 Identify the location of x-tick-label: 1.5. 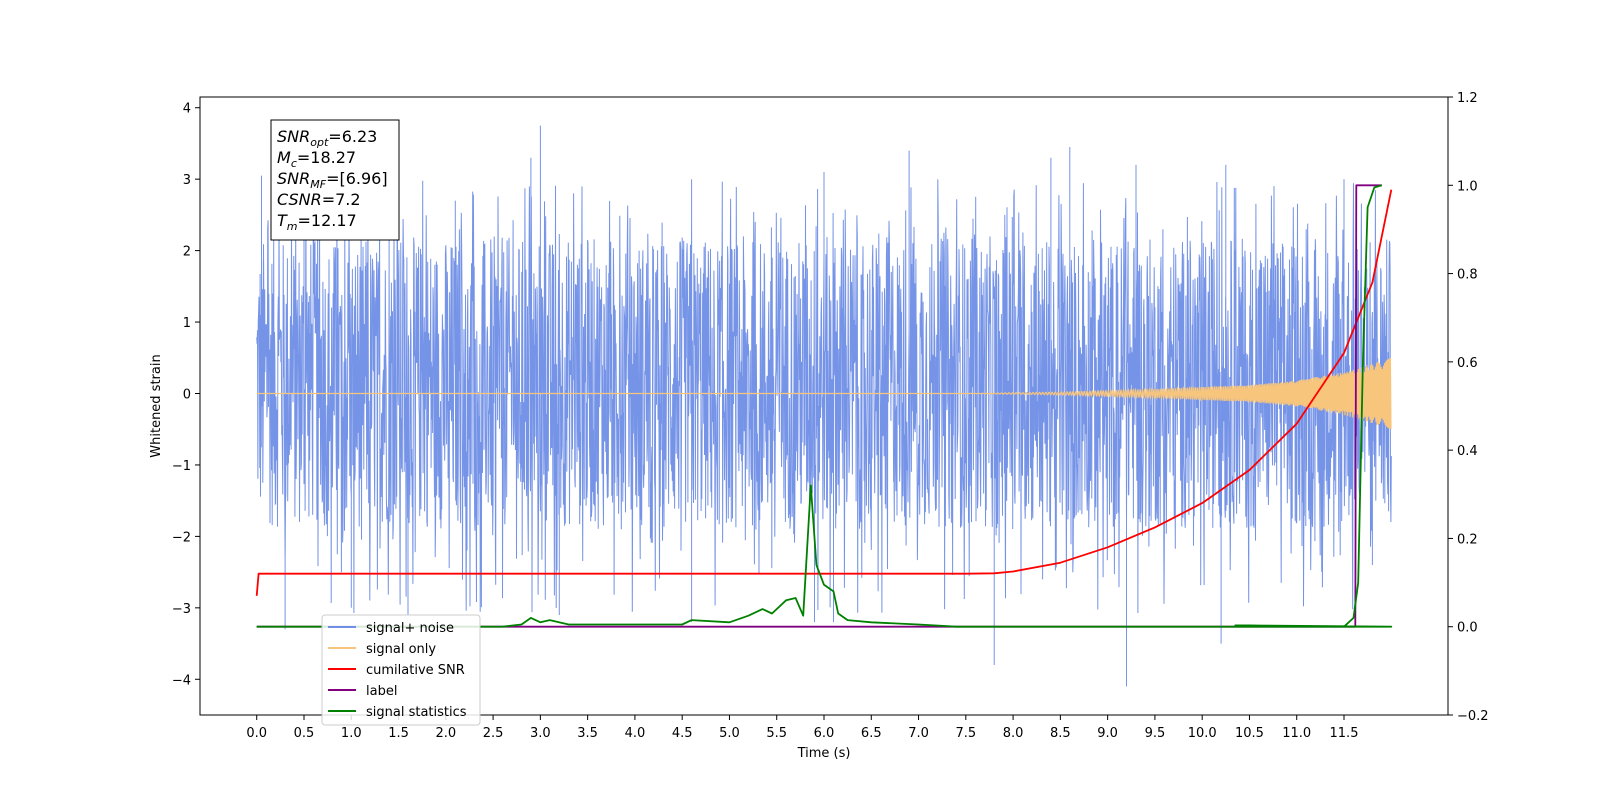
(398, 733).